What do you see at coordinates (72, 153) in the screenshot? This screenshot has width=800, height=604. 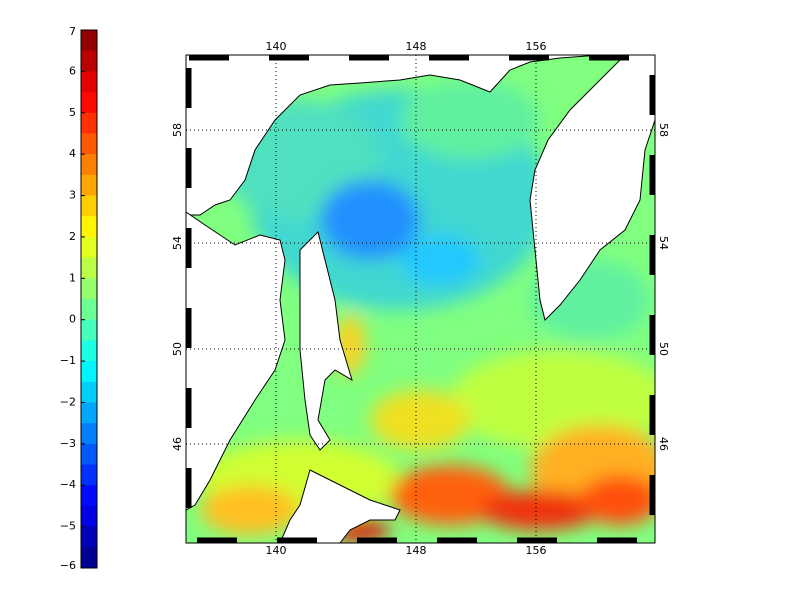 I see `colorbar-tick-label: 4` at bounding box center [72, 153].